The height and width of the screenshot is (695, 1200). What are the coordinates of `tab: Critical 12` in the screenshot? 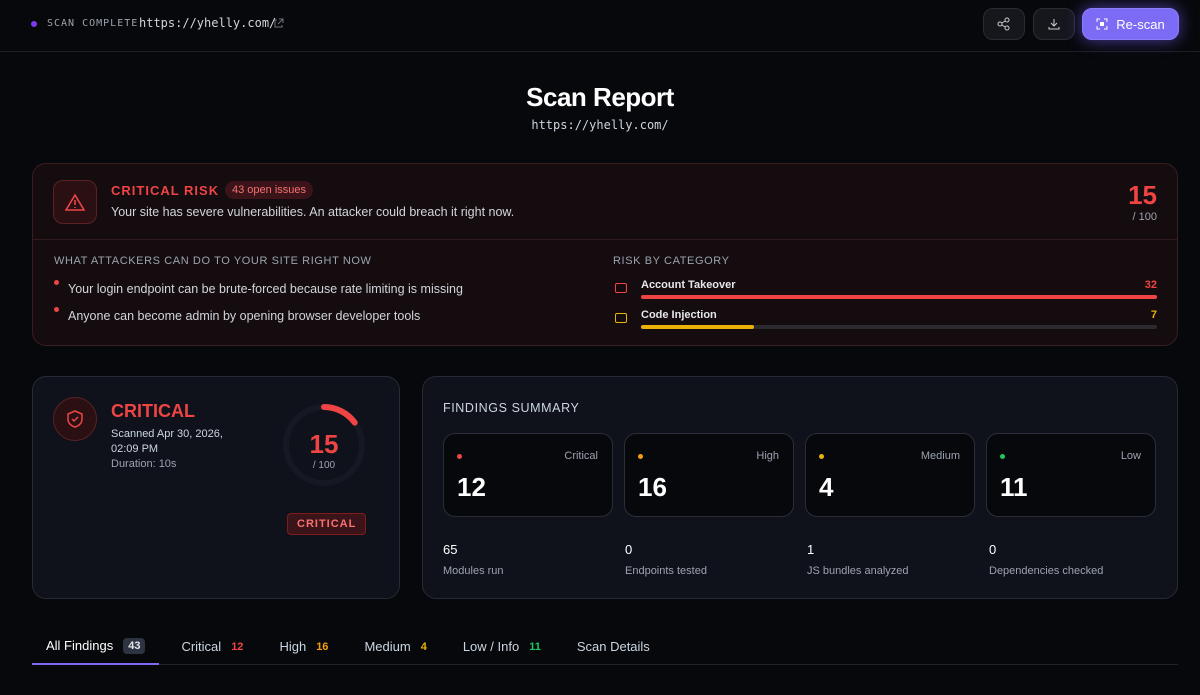 It's located at (212, 646).